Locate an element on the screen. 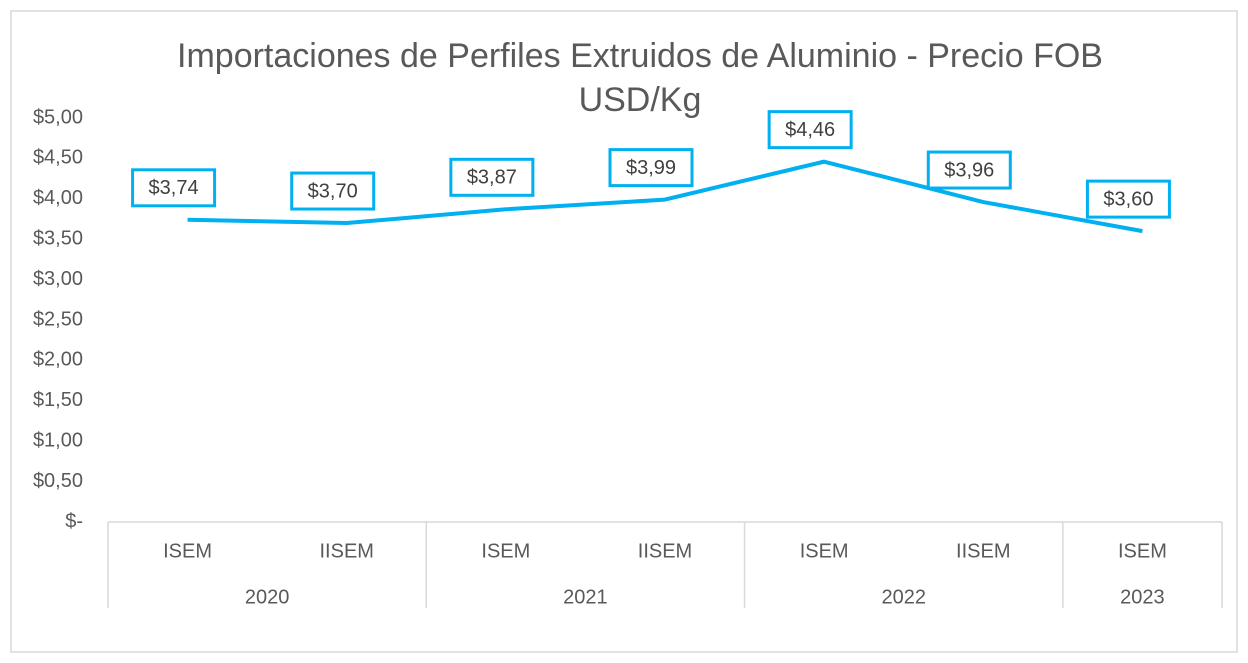 This screenshot has width=1248, height=663. y-tick-label: $3,00 is located at coordinates (58, 279).